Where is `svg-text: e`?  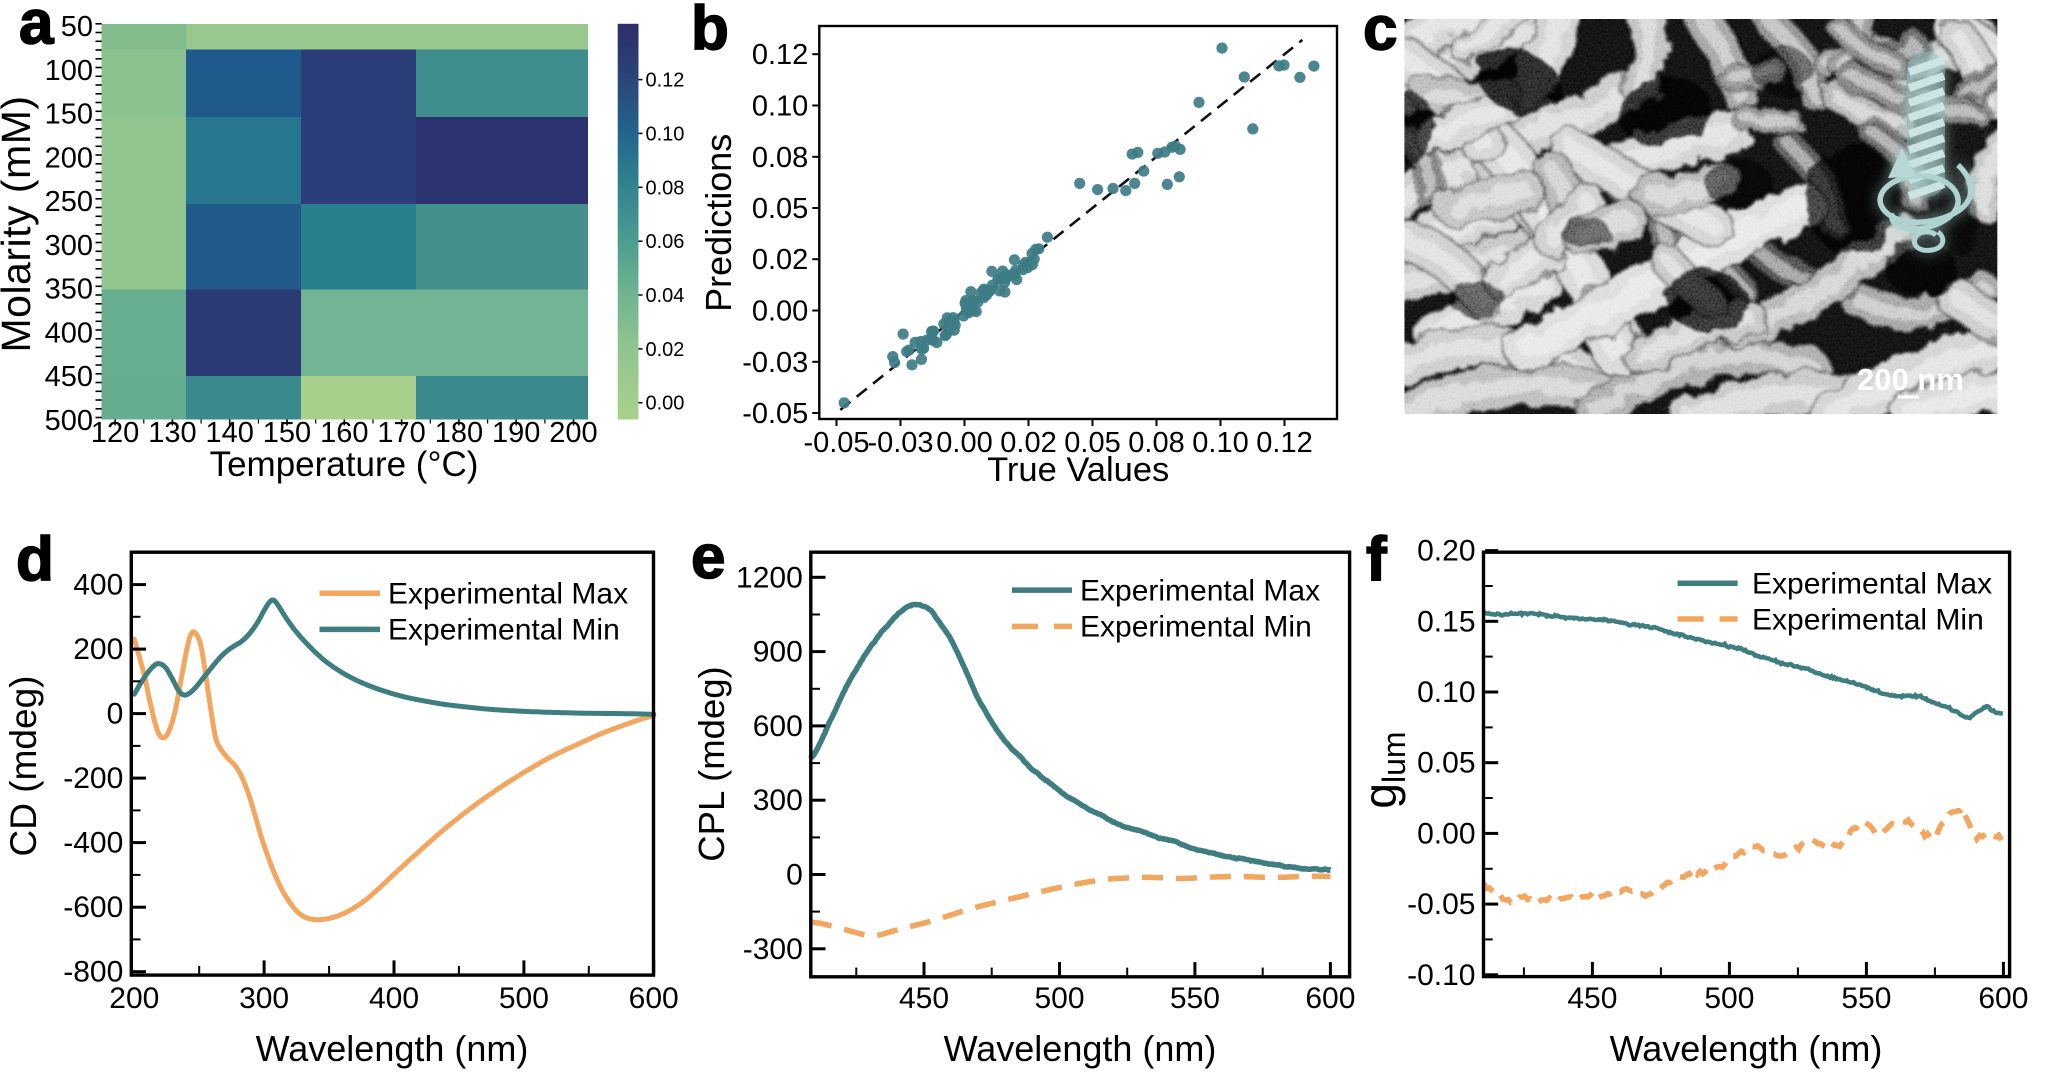
svg-text: e is located at coordinates (708, 557).